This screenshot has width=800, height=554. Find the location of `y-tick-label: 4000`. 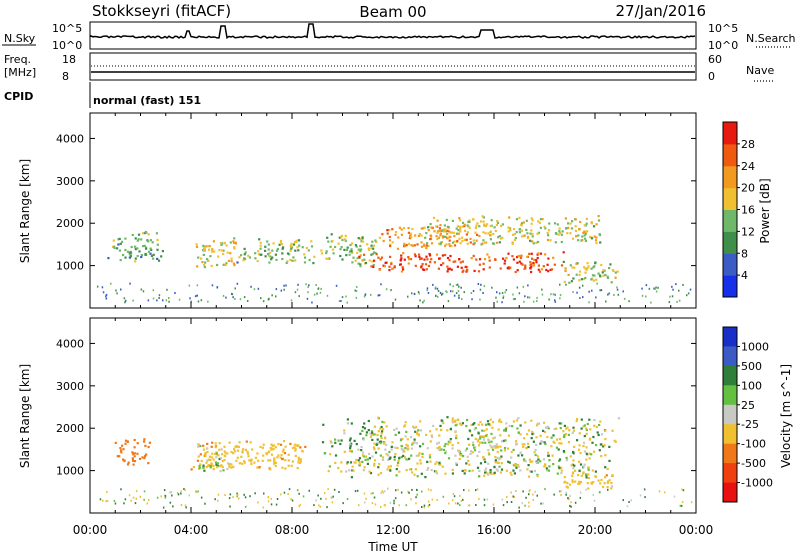

y-tick-label: 4000 is located at coordinates (70, 138).